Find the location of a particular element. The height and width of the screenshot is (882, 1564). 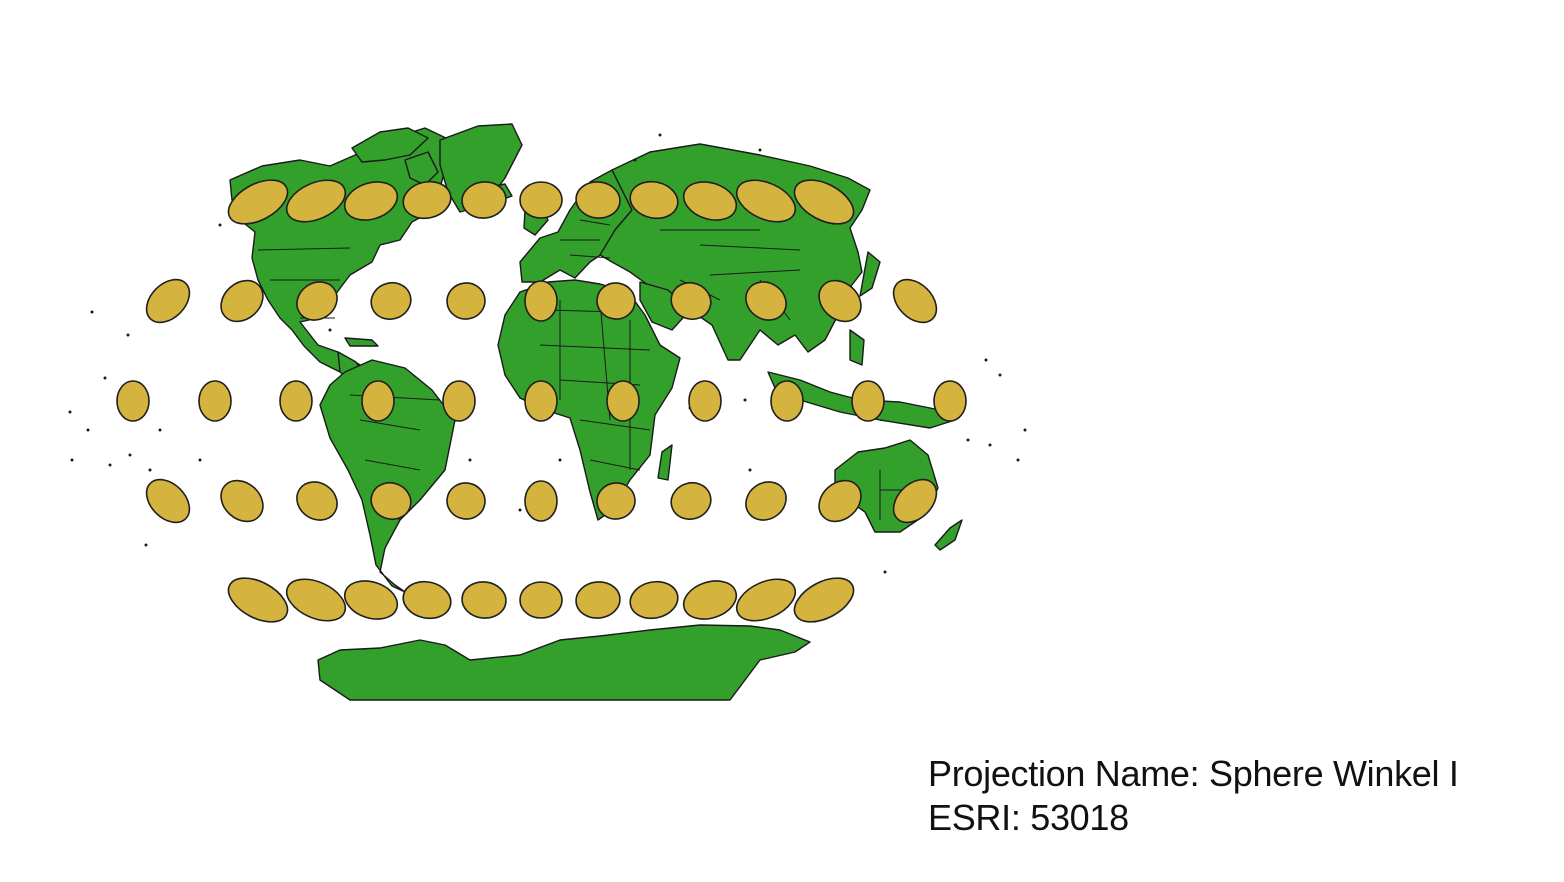

arctic-islands is located at coordinates (390, 145).